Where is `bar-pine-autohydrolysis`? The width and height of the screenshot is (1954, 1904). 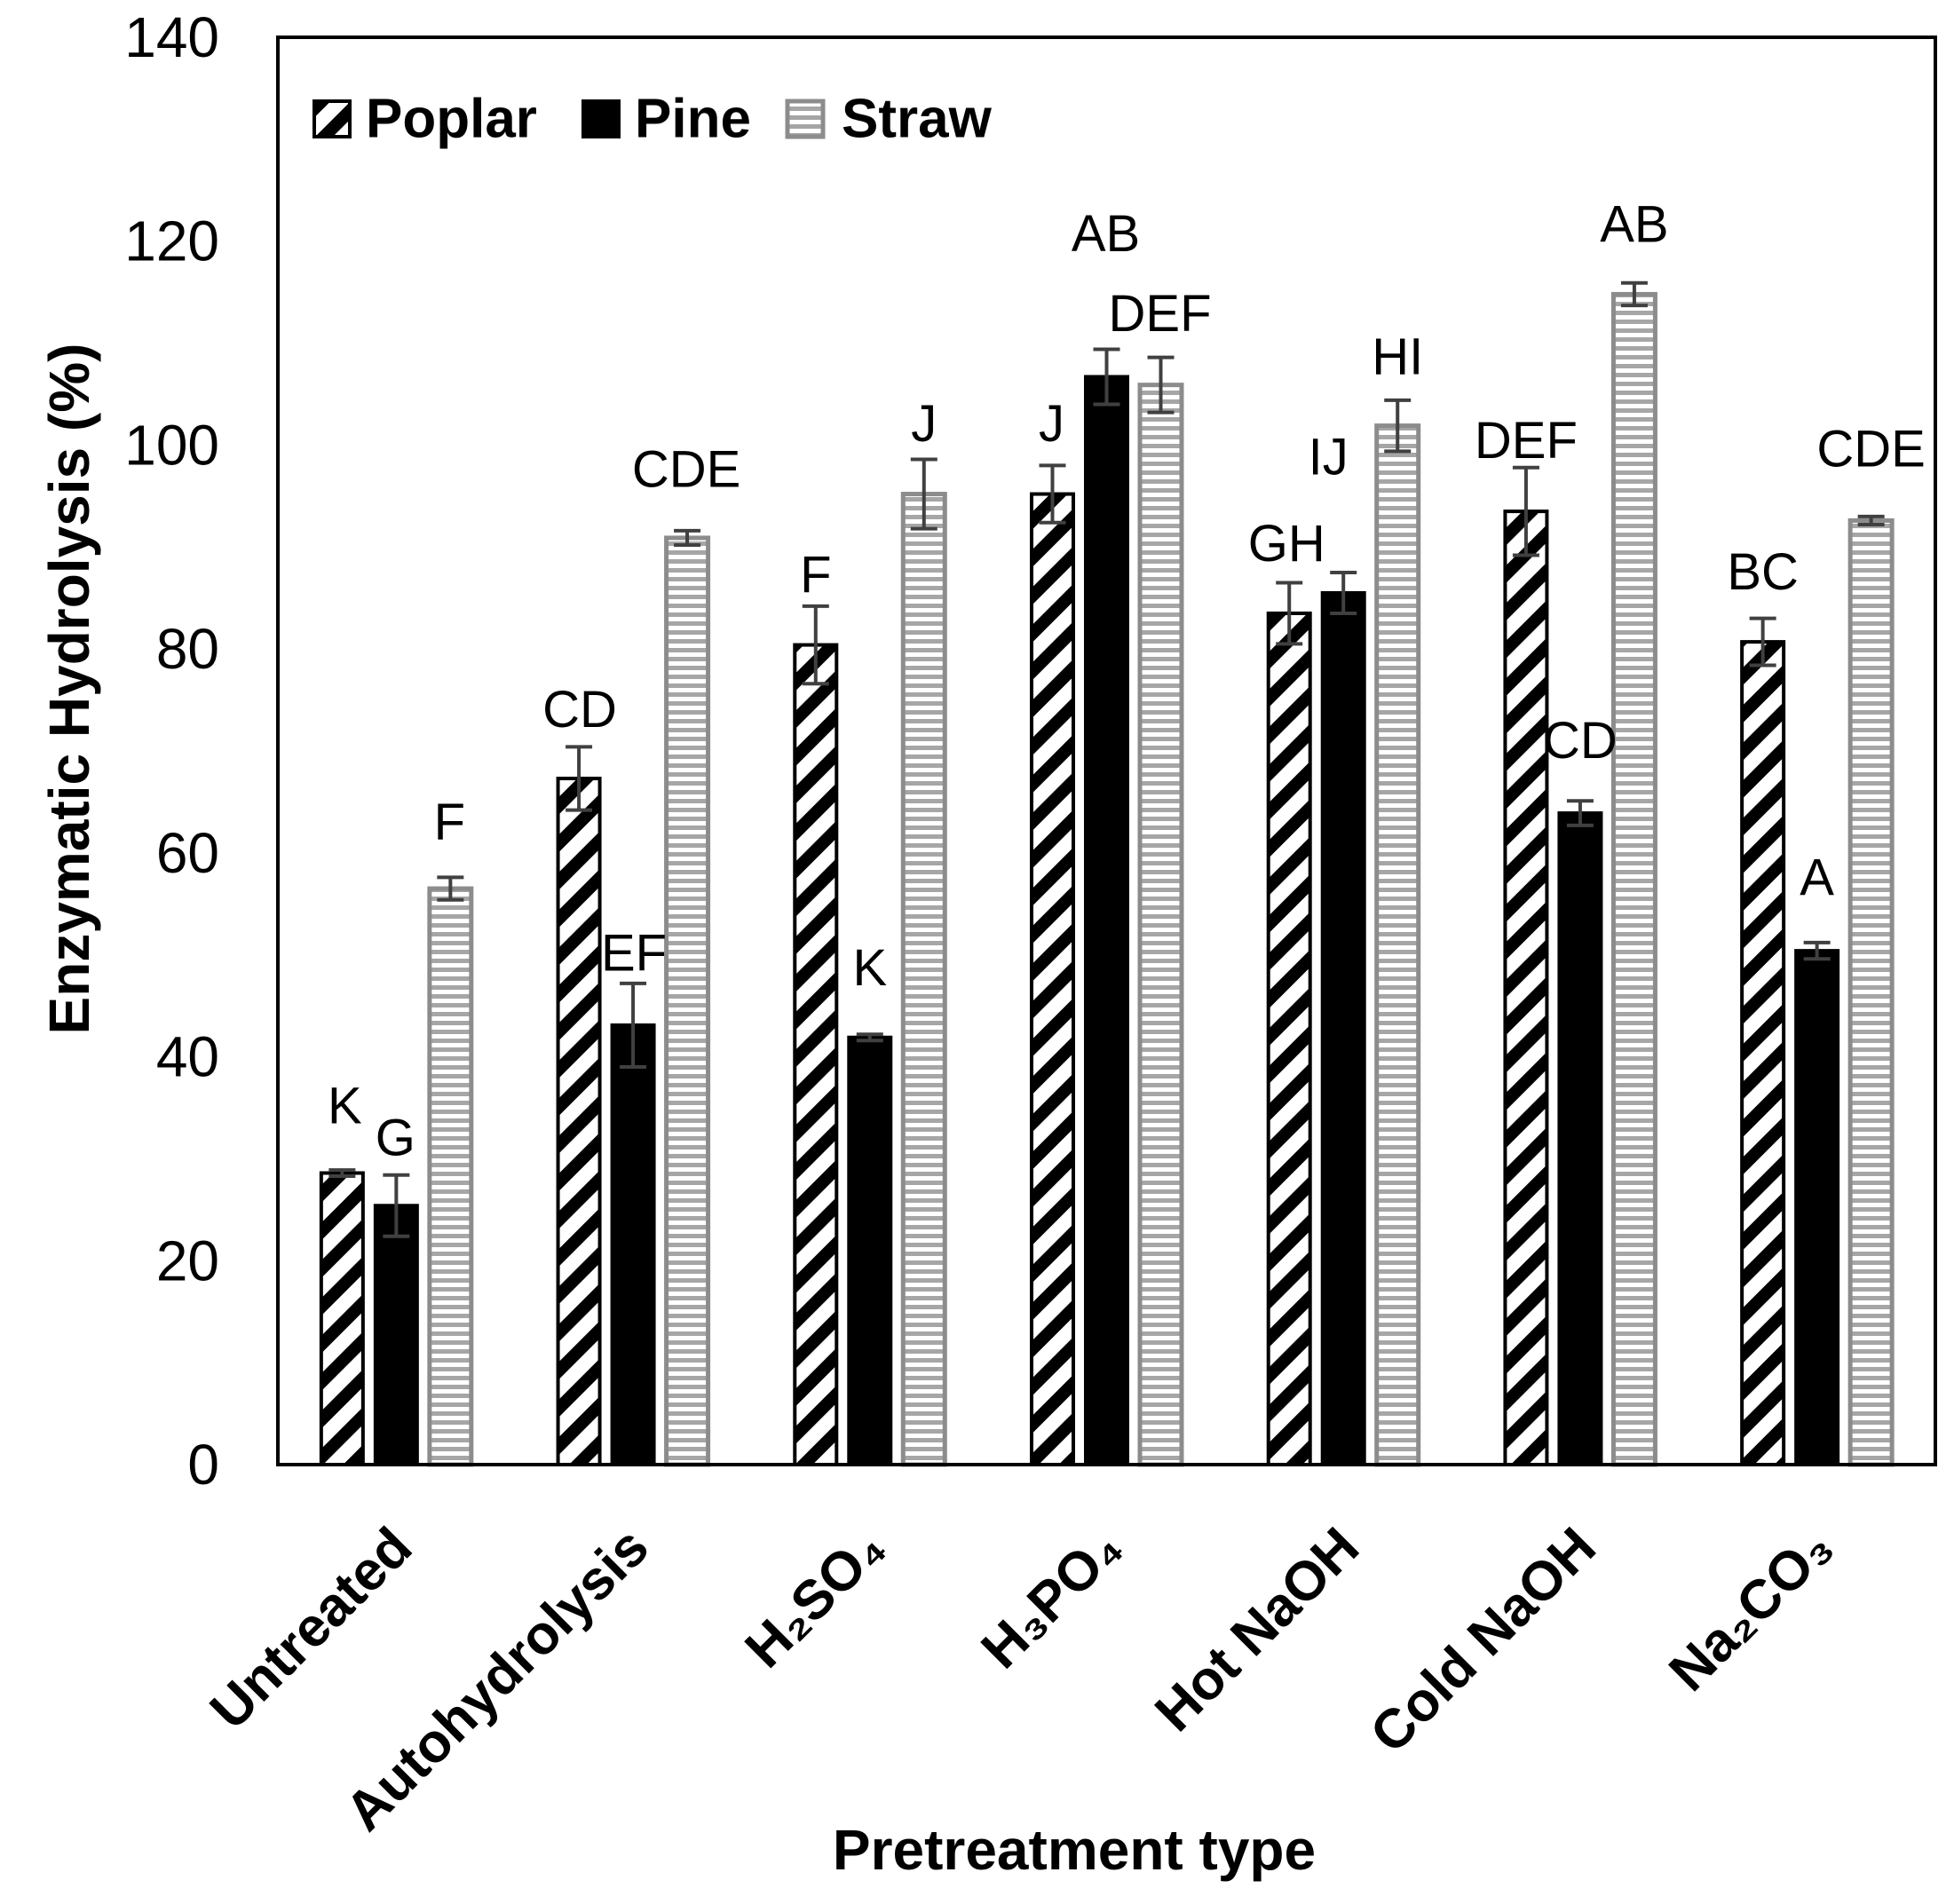 bar-pine-autohydrolysis is located at coordinates (633, 1244).